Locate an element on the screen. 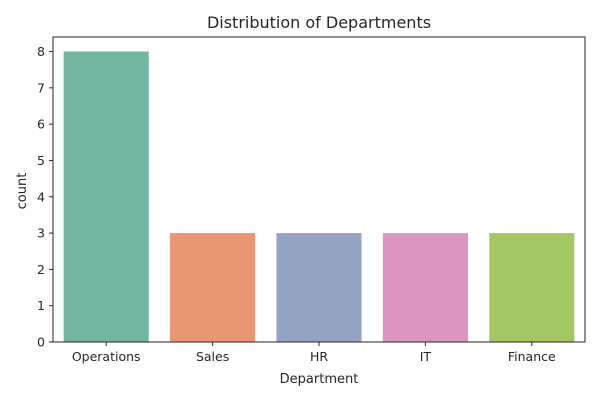 This screenshot has width=600, height=404. bar-operations is located at coordinates (106, 197).